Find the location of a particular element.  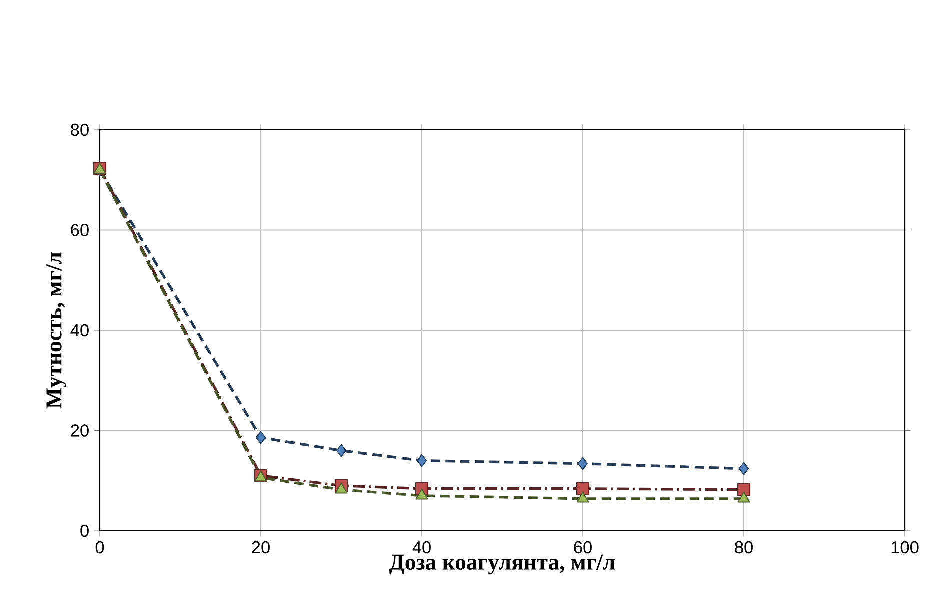

x-tick-label: 40 is located at coordinates (421, 547).